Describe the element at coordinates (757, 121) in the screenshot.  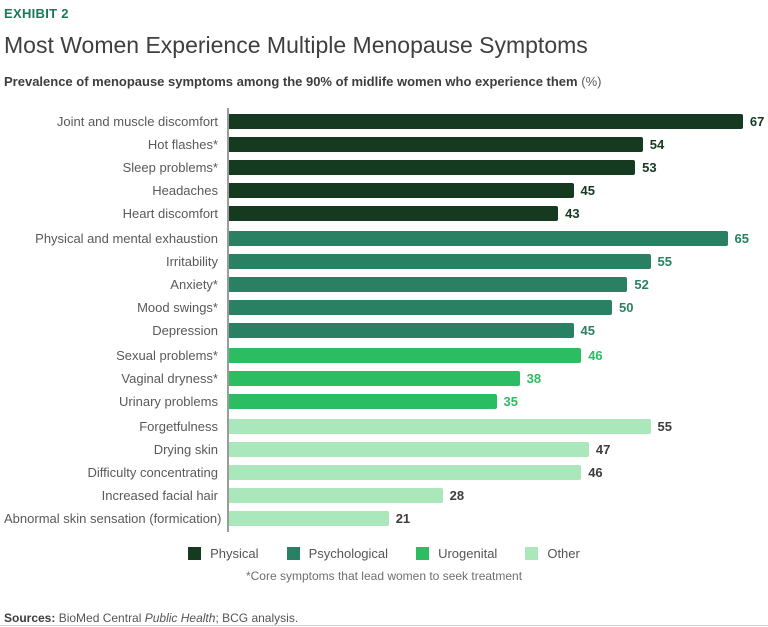
I see `bar-value: 67` at that location.